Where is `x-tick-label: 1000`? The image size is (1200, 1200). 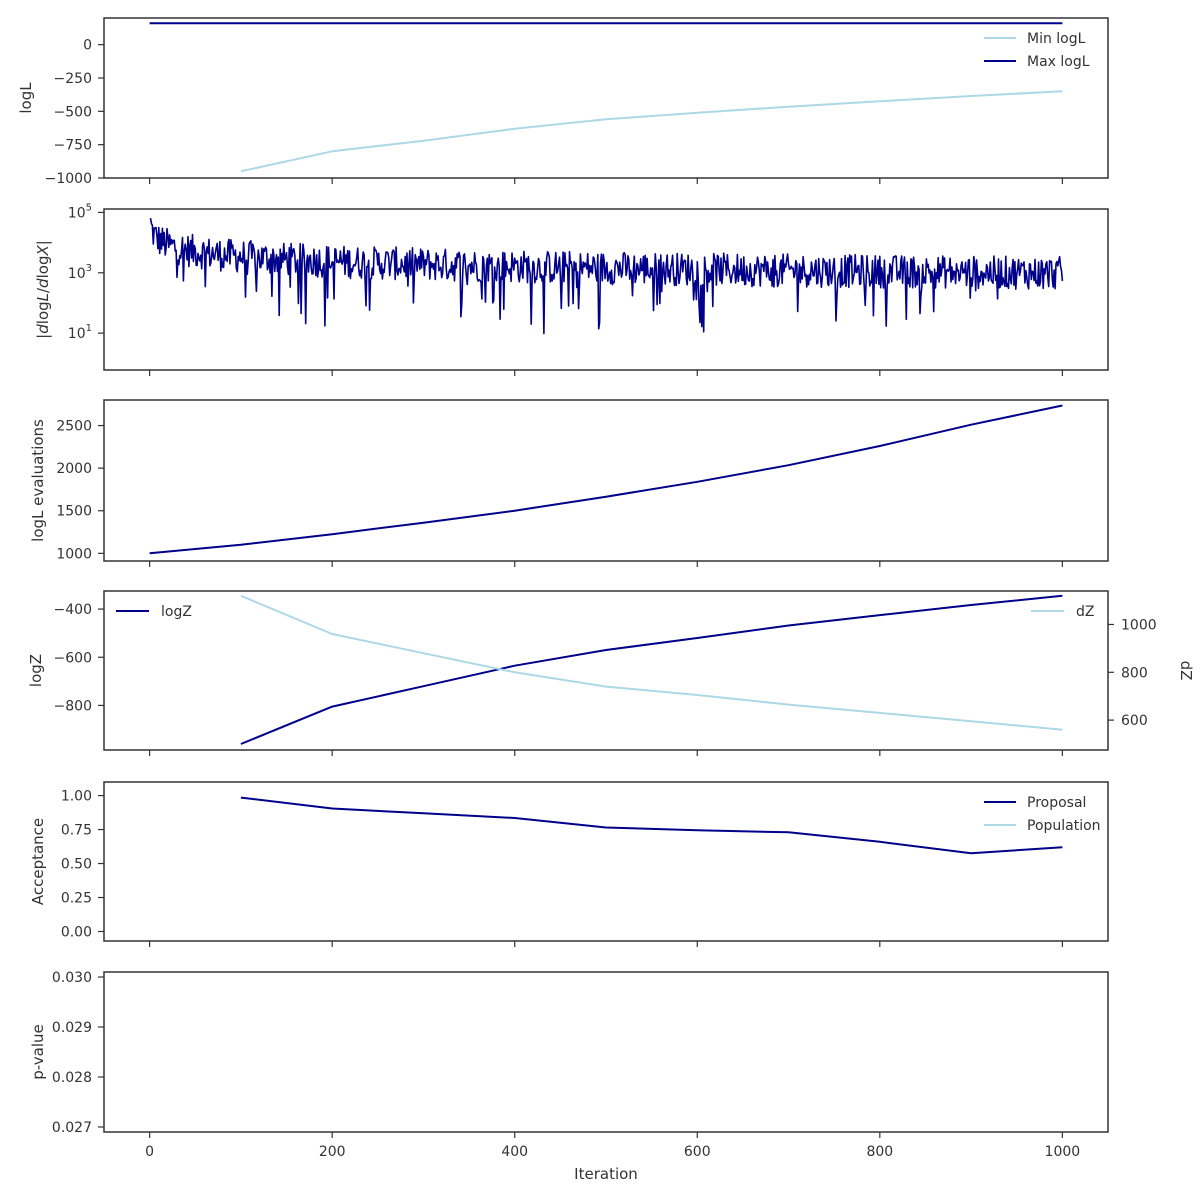
x-tick-label: 1000 is located at coordinates (1063, 1152).